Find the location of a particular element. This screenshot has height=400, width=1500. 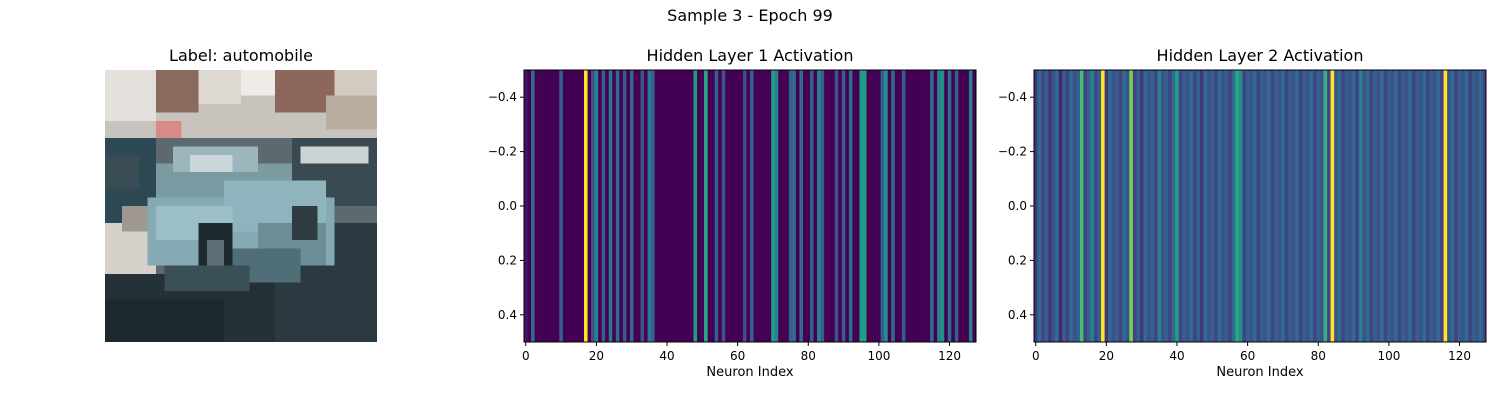

hidden-layer-2-xtick-label: 0 is located at coordinates (1036, 356).